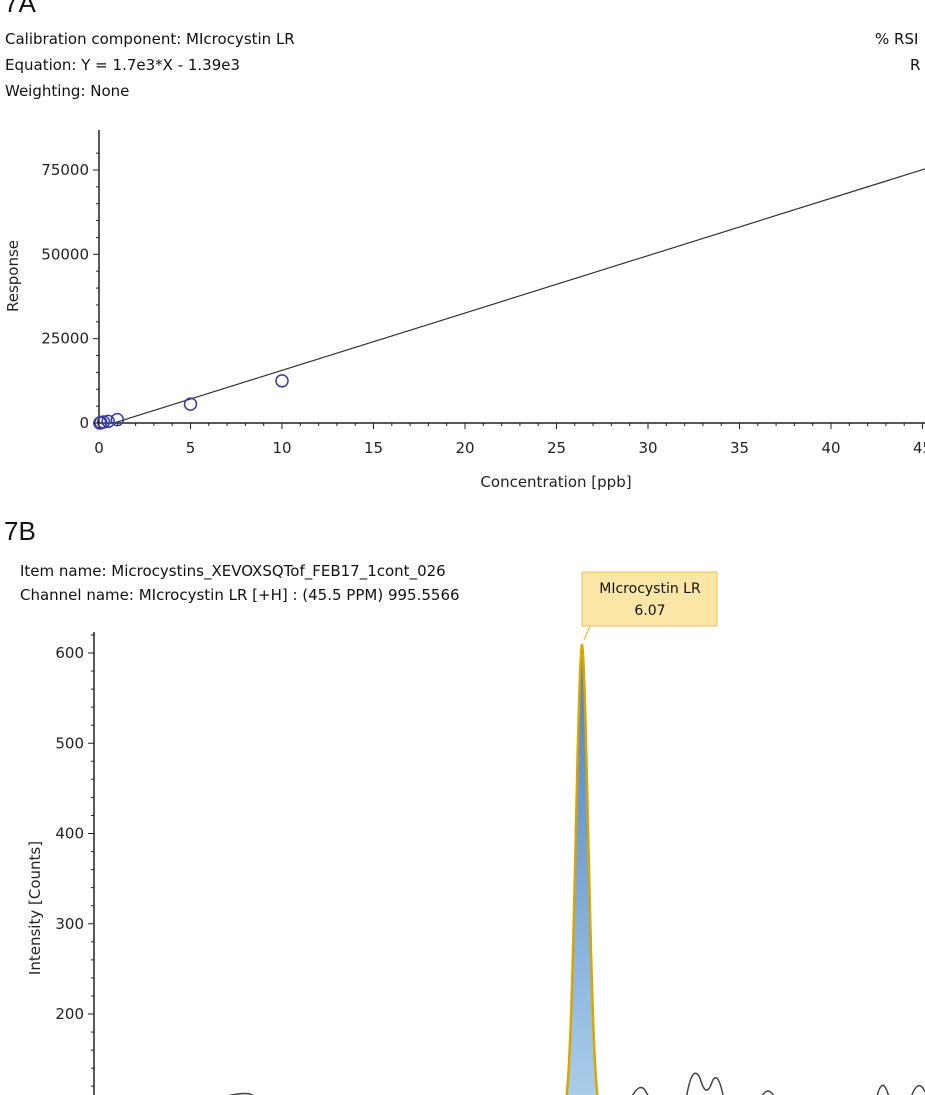 This screenshot has width=925, height=1095. I want to click on calibration-equation: Equation: Y = 1.7e3*X - 1.39e3, so click(123, 65).